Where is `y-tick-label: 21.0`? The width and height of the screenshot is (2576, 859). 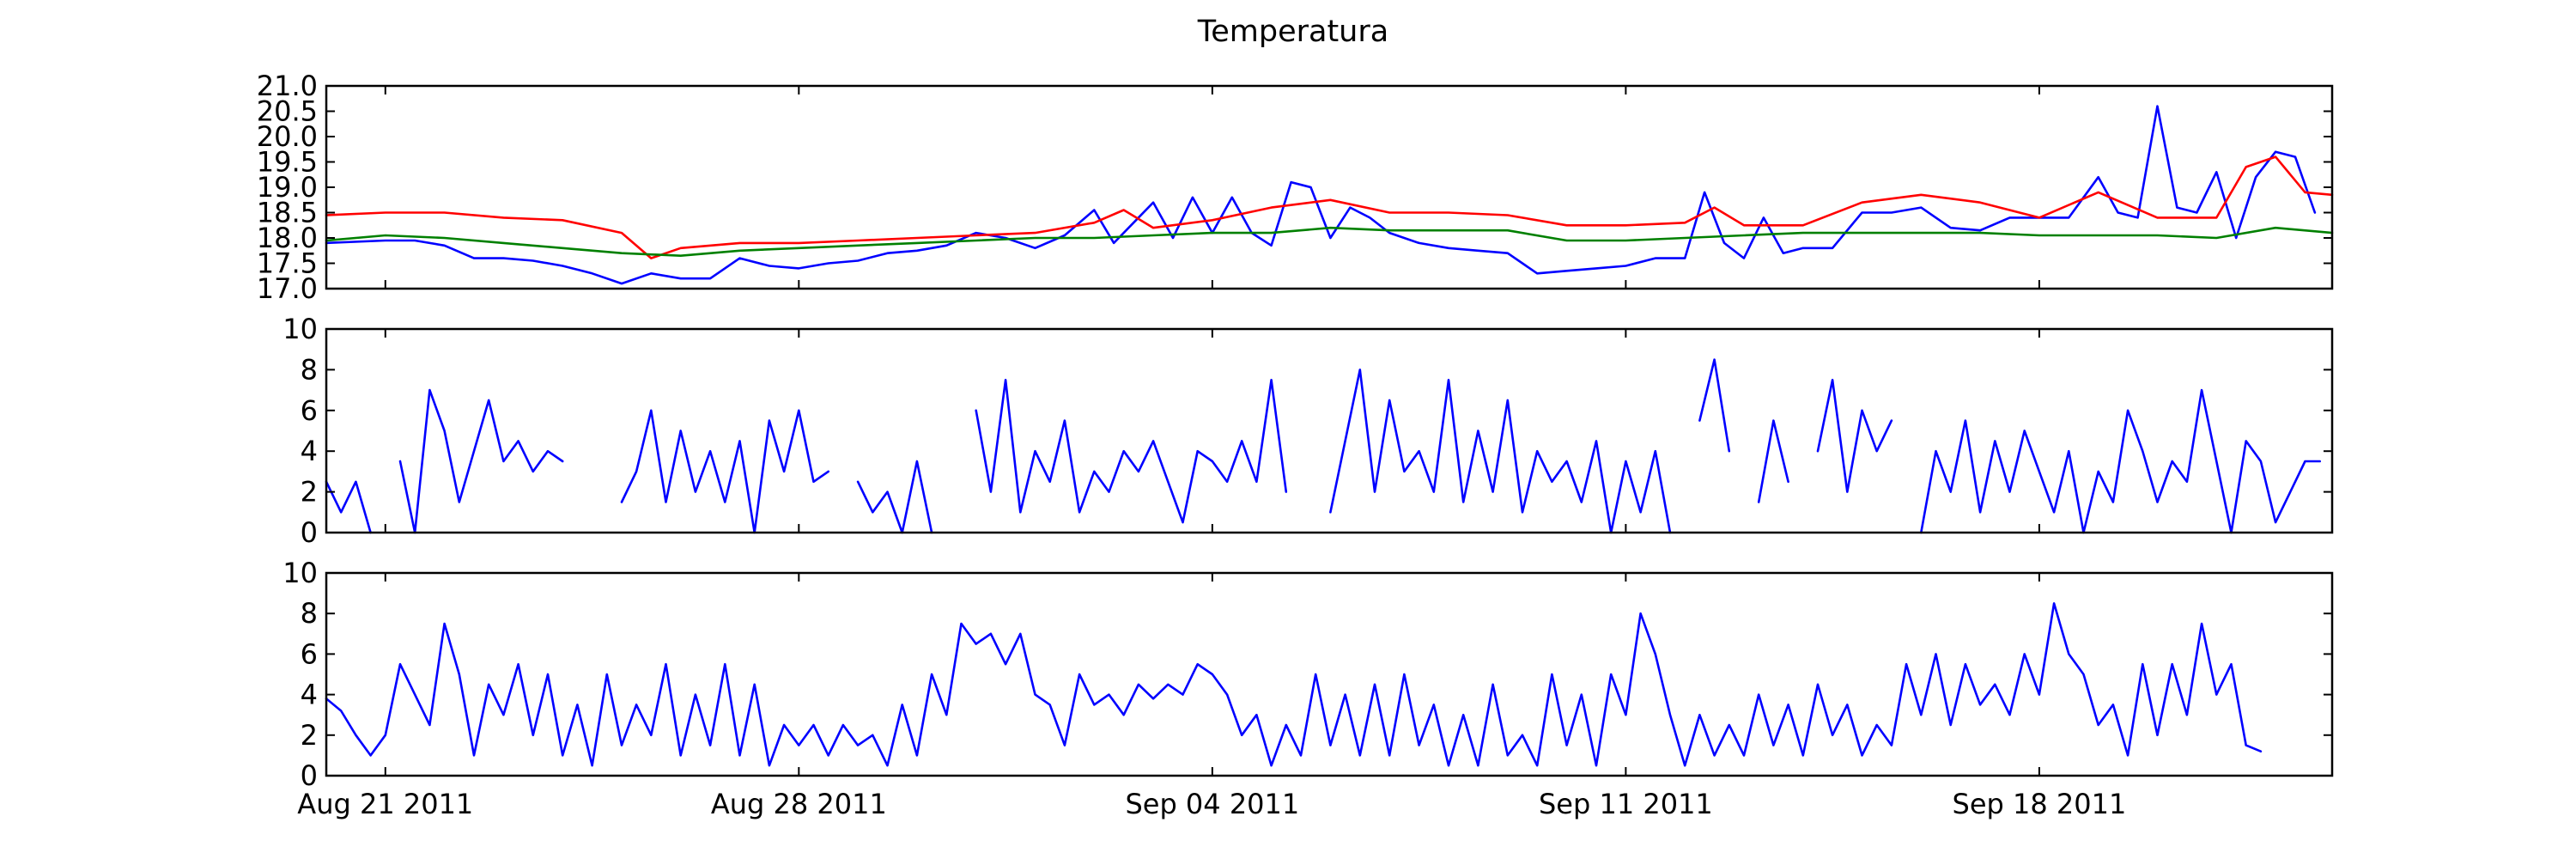 y-tick-label: 21.0 is located at coordinates (287, 86).